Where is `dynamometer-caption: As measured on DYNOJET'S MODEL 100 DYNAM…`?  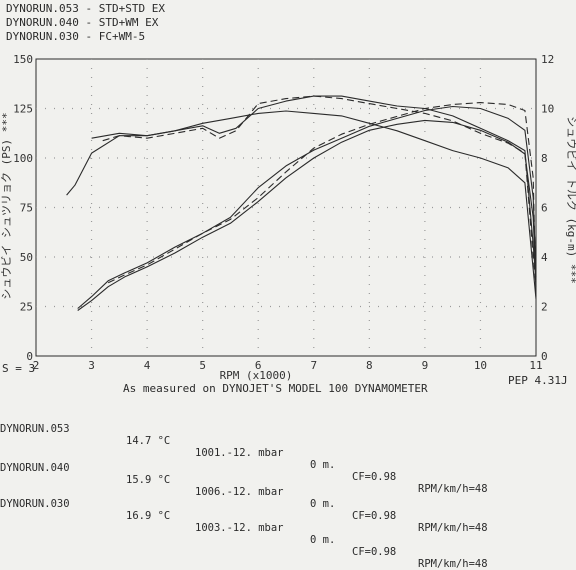 dynamometer-caption: As measured on DYNOJET'S MODEL 100 DYNAM… is located at coordinates (275, 388).